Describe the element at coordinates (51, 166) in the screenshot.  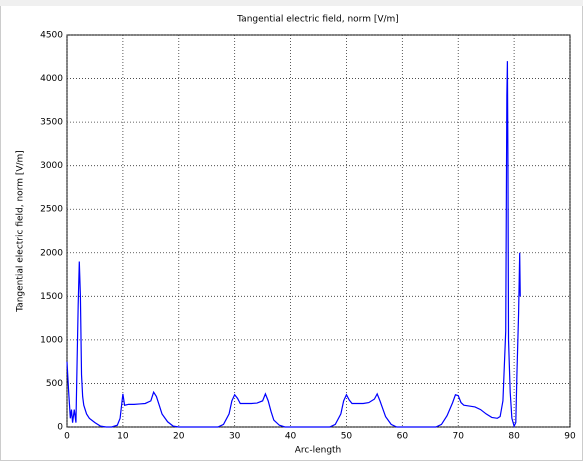
I see `y-tick-label: 3000` at that location.